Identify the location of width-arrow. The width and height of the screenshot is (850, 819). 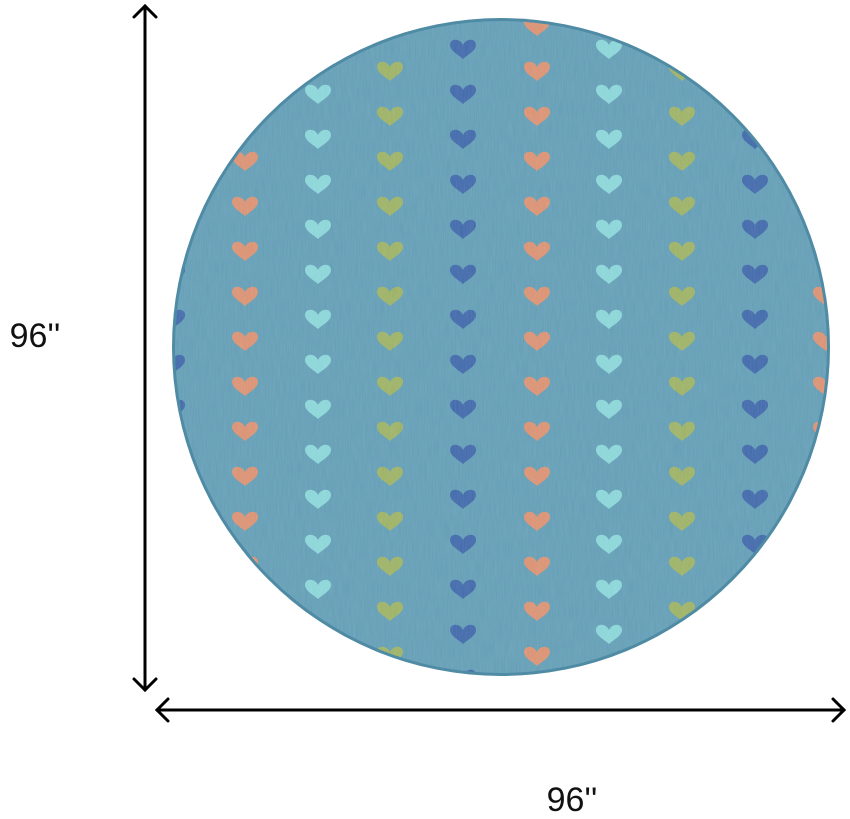
(500, 710).